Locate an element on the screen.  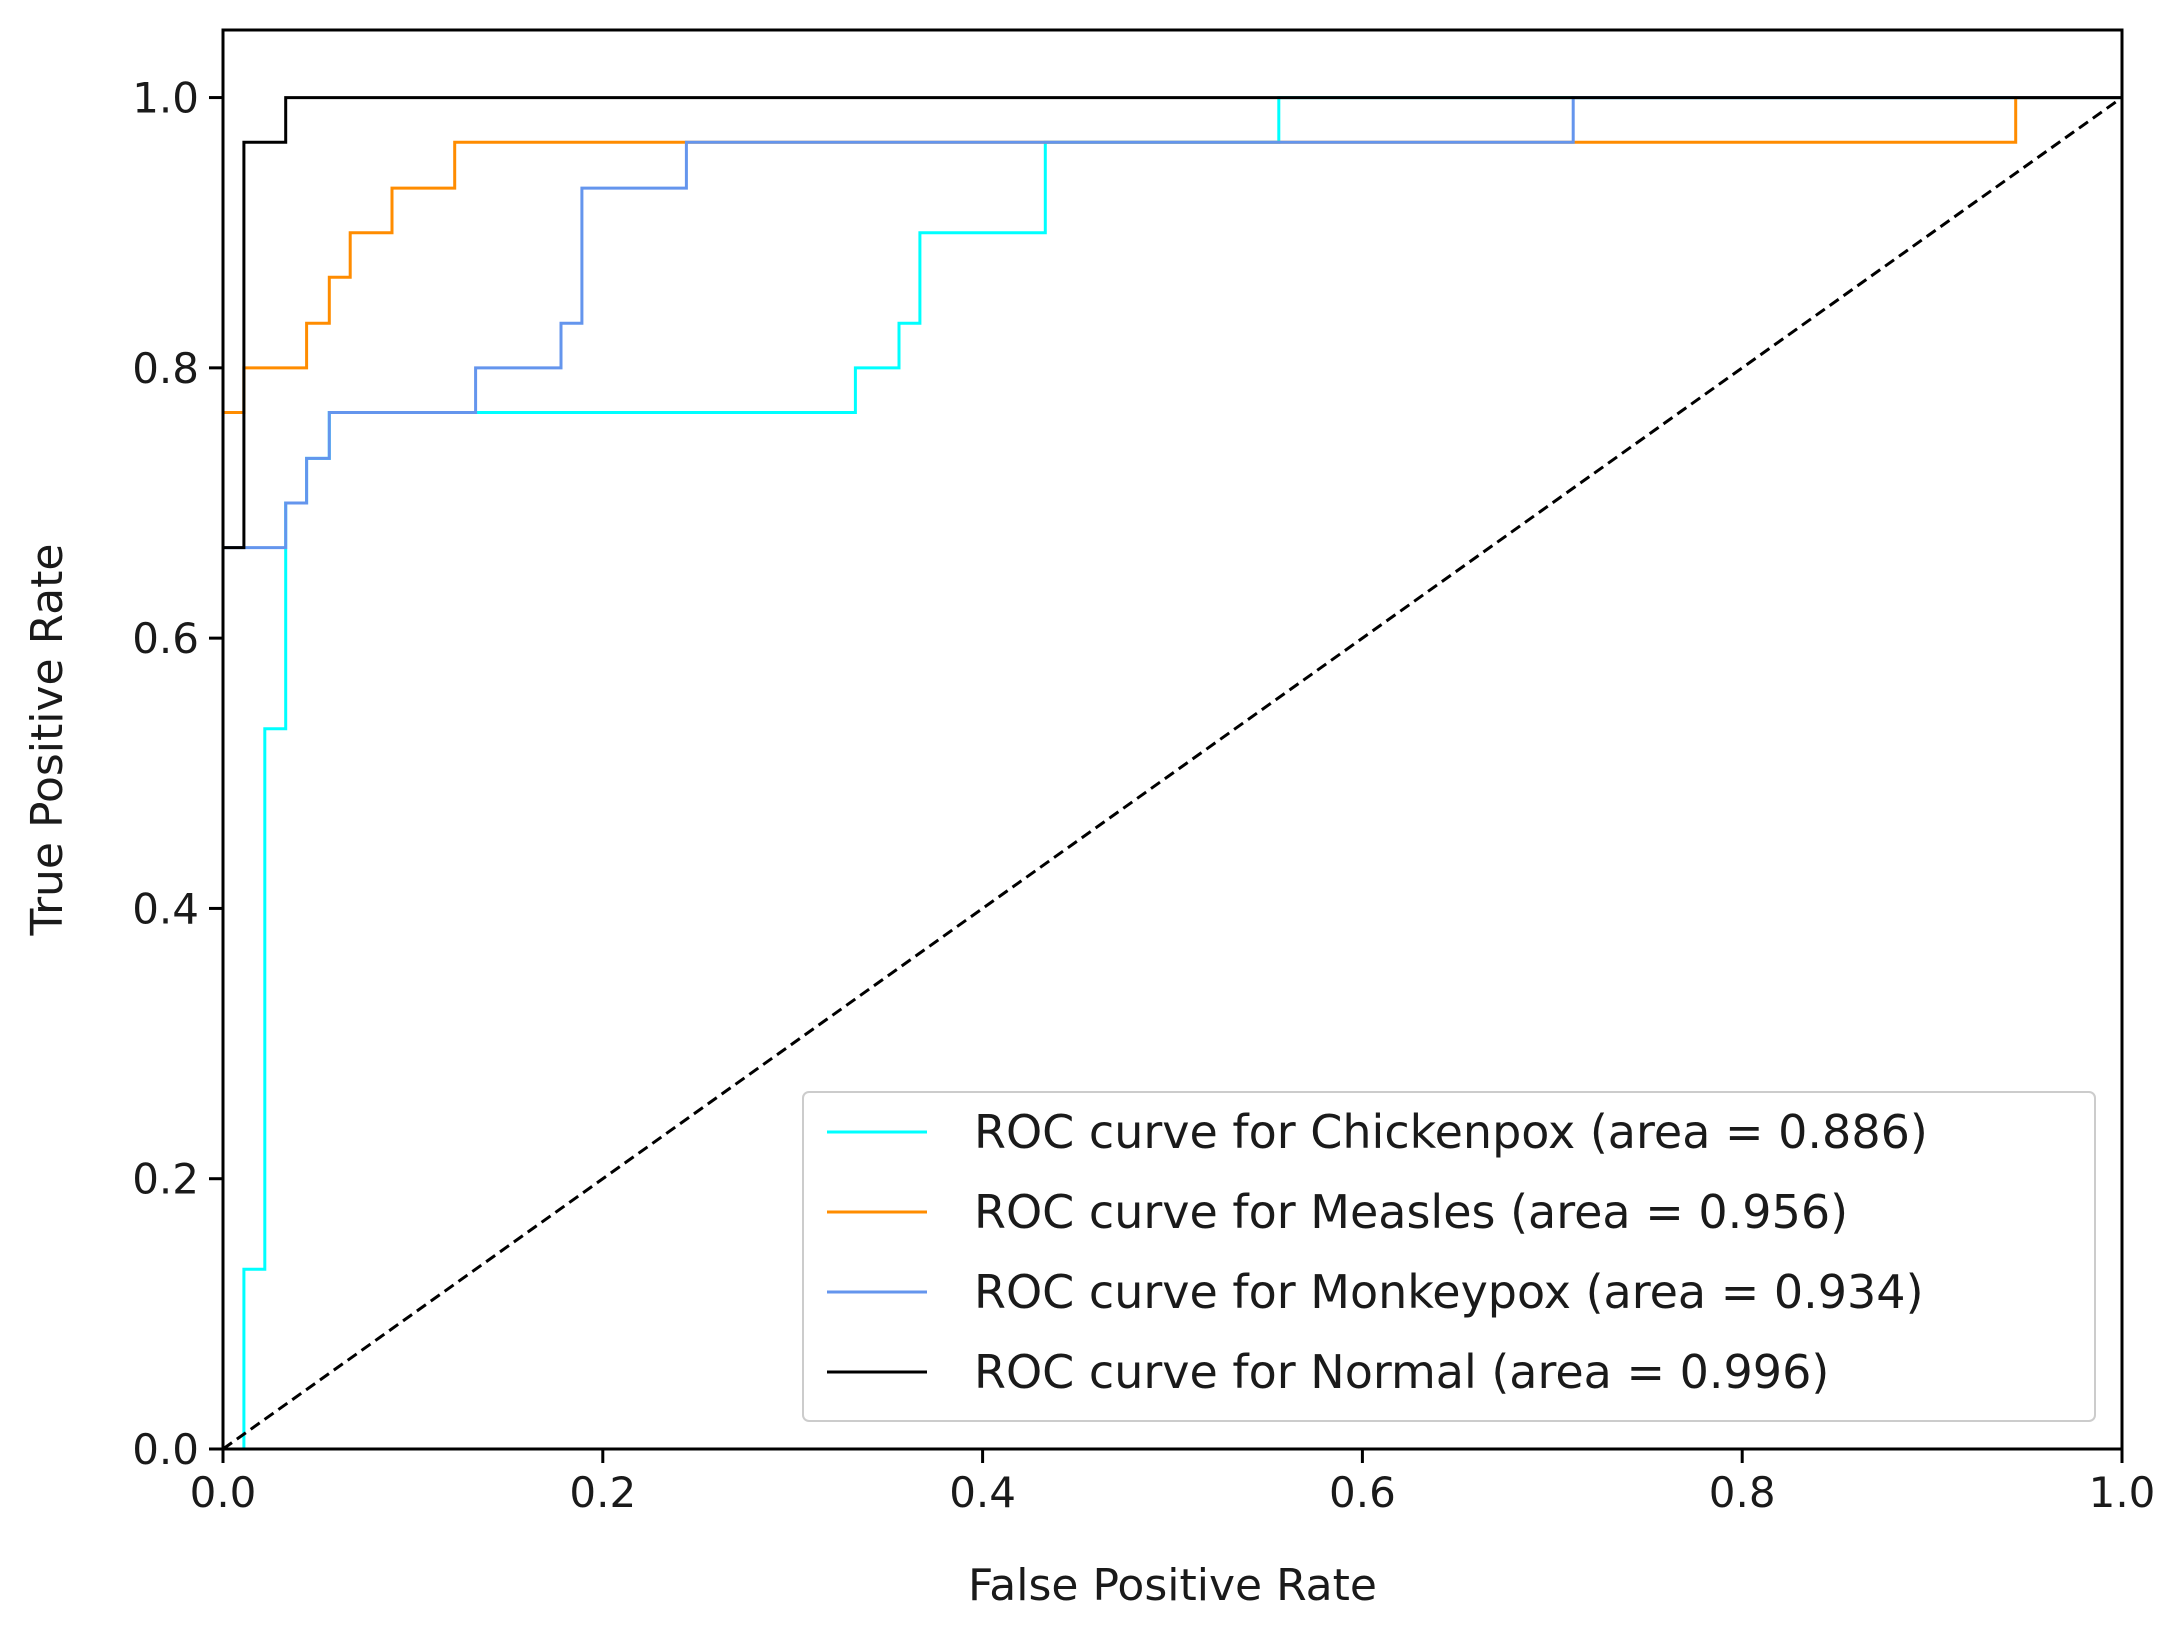
y-tick-label: 0.6 is located at coordinates (165, 638).